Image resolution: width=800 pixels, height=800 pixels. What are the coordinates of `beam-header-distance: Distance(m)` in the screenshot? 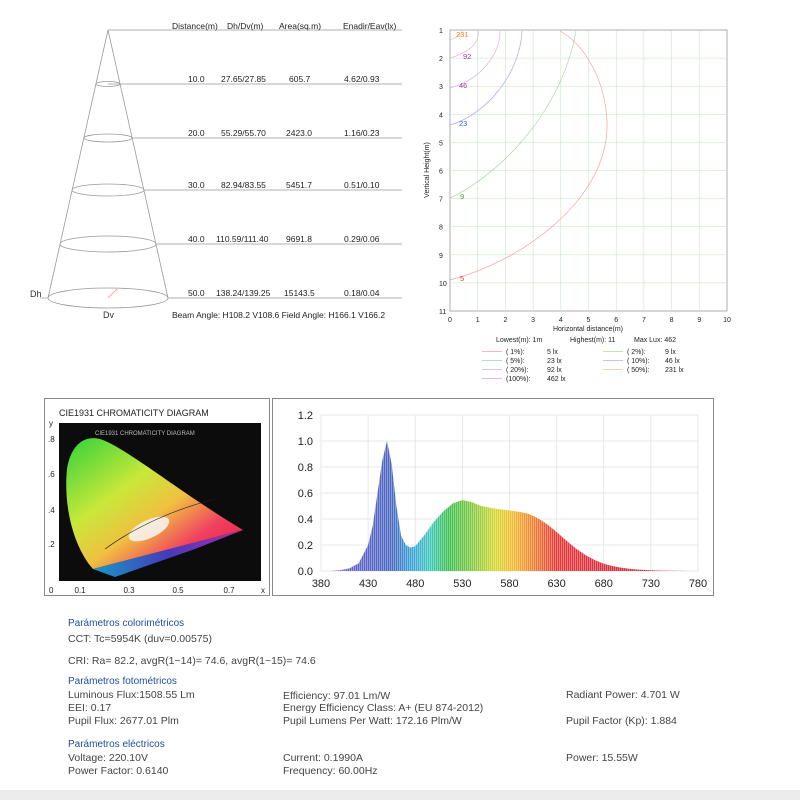 It's located at (195, 26).